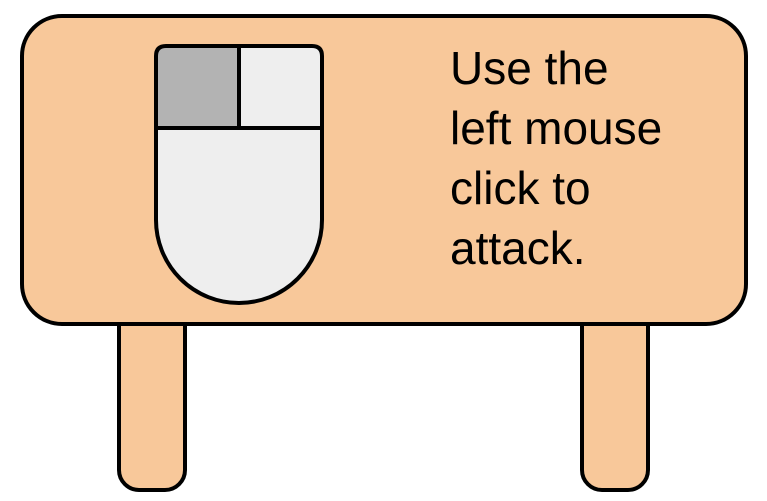 This screenshot has width=767, height=501. Describe the element at coordinates (520, 188) in the screenshot. I see `instruction-line: click to` at that location.